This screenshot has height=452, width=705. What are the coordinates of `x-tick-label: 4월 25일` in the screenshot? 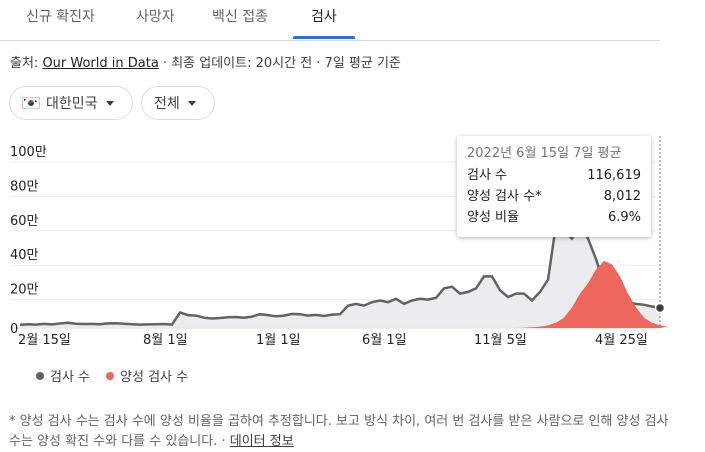 It's located at (621, 340).